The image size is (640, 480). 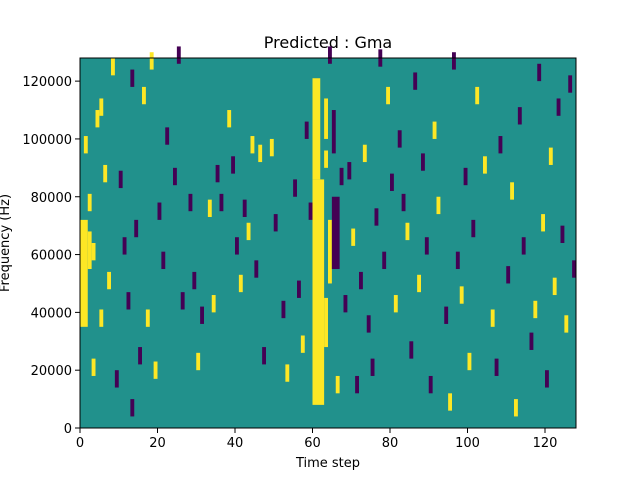 What do you see at coordinates (467, 443) in the screenshot?
I see `x-tick-label: 100` at bounding box center [467, 443].